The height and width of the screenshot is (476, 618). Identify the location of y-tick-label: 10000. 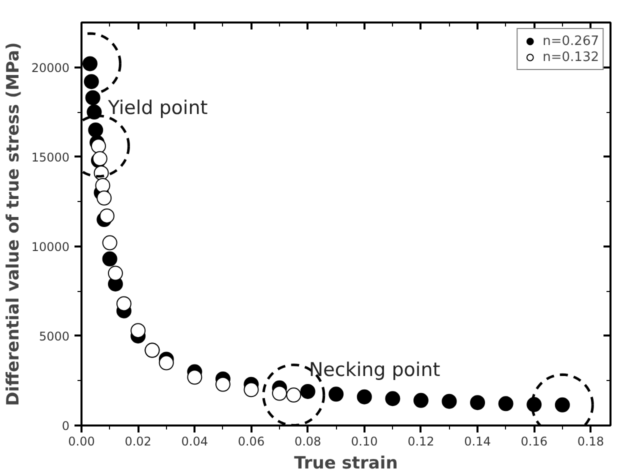
(50, 247).